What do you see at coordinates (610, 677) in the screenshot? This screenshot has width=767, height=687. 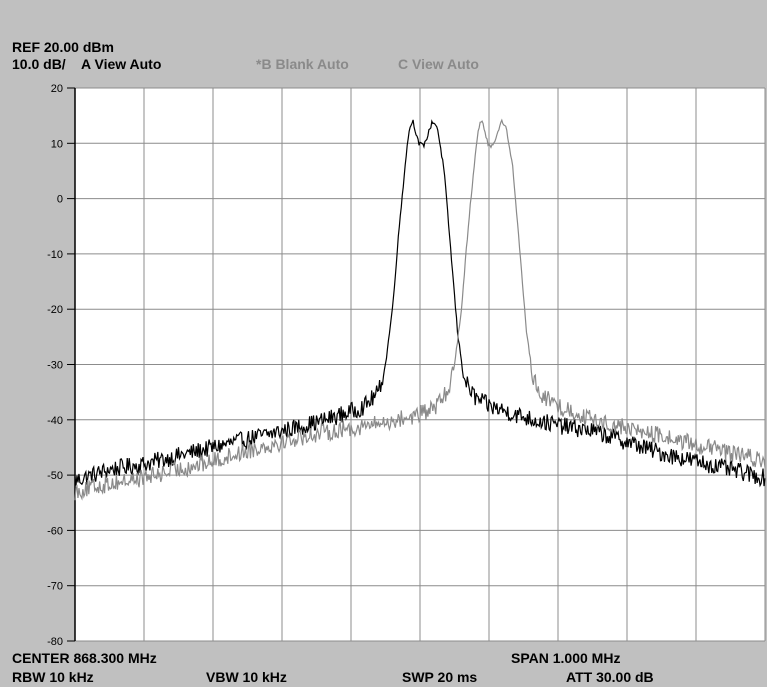 I see `attenuation-label: ATT 30.00 dB` at bounding box center [610, 677].